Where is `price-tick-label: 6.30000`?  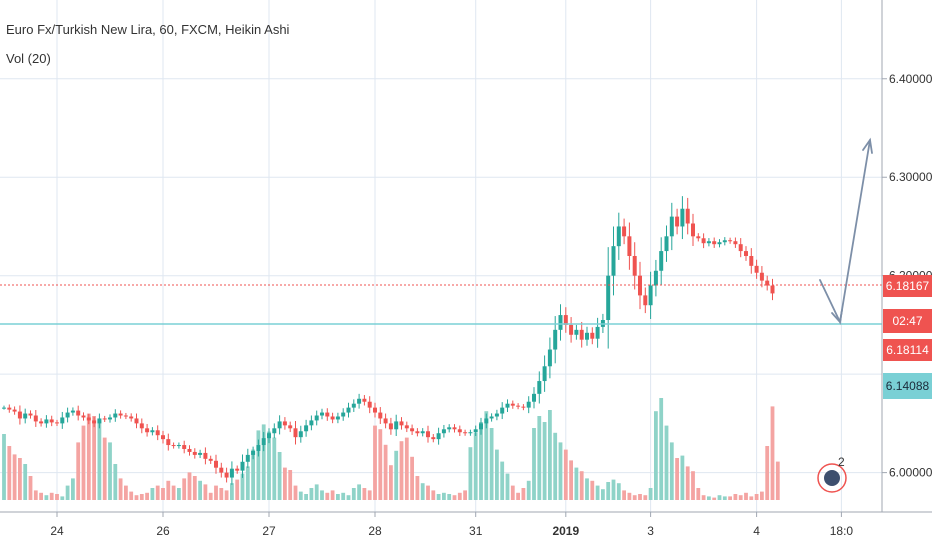
price-tick-label: 6.30000 is located at coordinates (910, 177).